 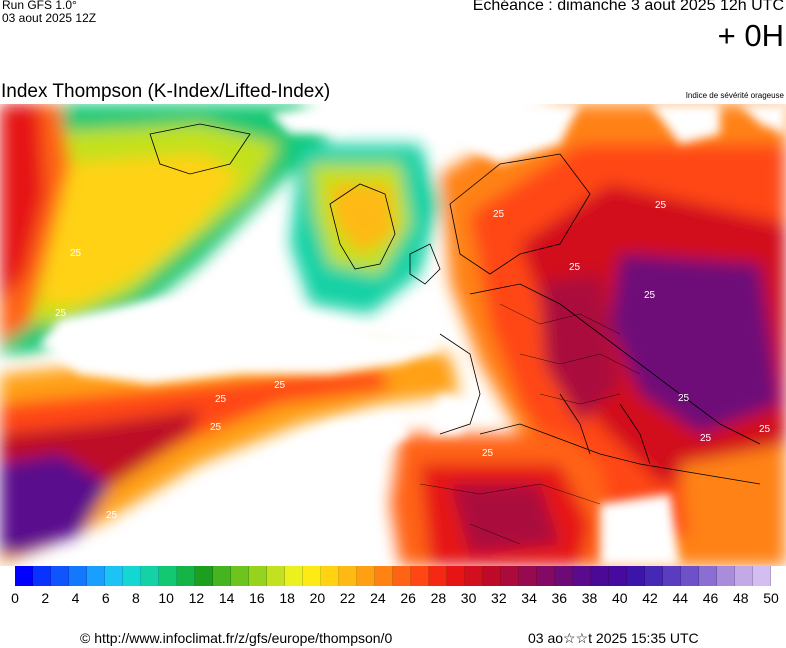 What do you see at coordinates (628, 7) in the screenshot?
I see `forecast-valid-time: Echéance : dimanche 3 aout 2025 12h UTC` at bounding box center [628, 7].